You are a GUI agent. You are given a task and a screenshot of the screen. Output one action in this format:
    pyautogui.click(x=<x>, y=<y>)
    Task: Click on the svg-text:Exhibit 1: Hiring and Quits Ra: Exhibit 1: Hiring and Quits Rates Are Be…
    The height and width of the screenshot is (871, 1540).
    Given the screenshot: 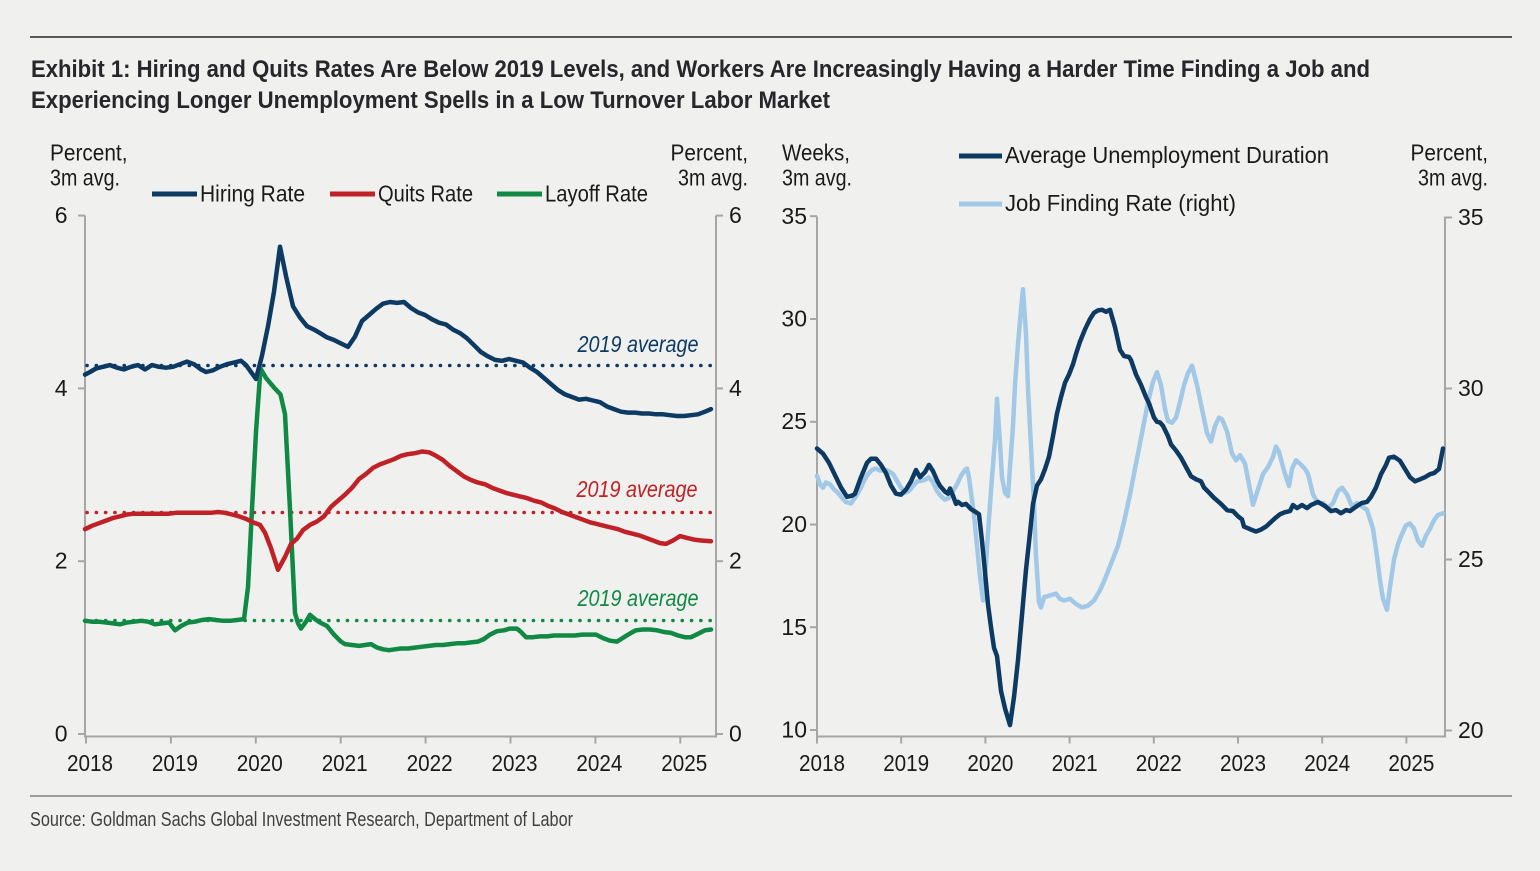 What is the action you would take?
    pyautogui.click(x=700, y=69)
    